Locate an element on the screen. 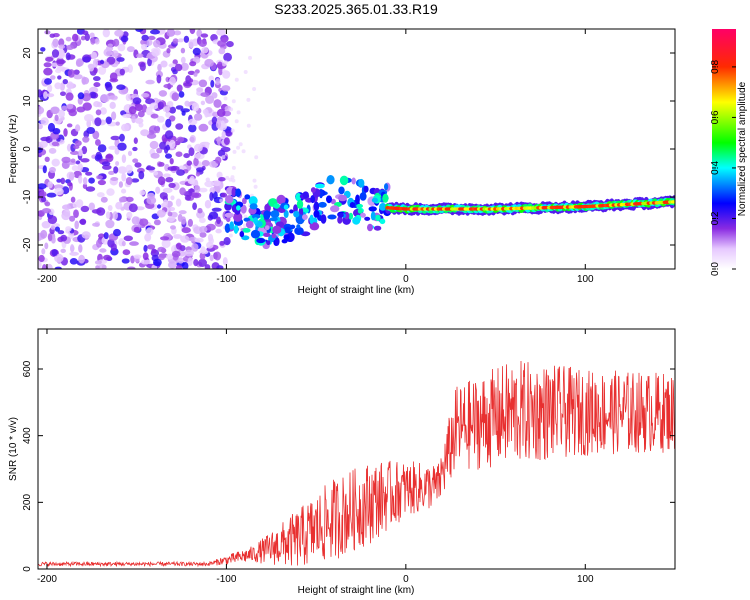 The height and width of the screenshot is (600, 750). colorbar-tick-label: 0.4 is located at coordinates (715, 168).